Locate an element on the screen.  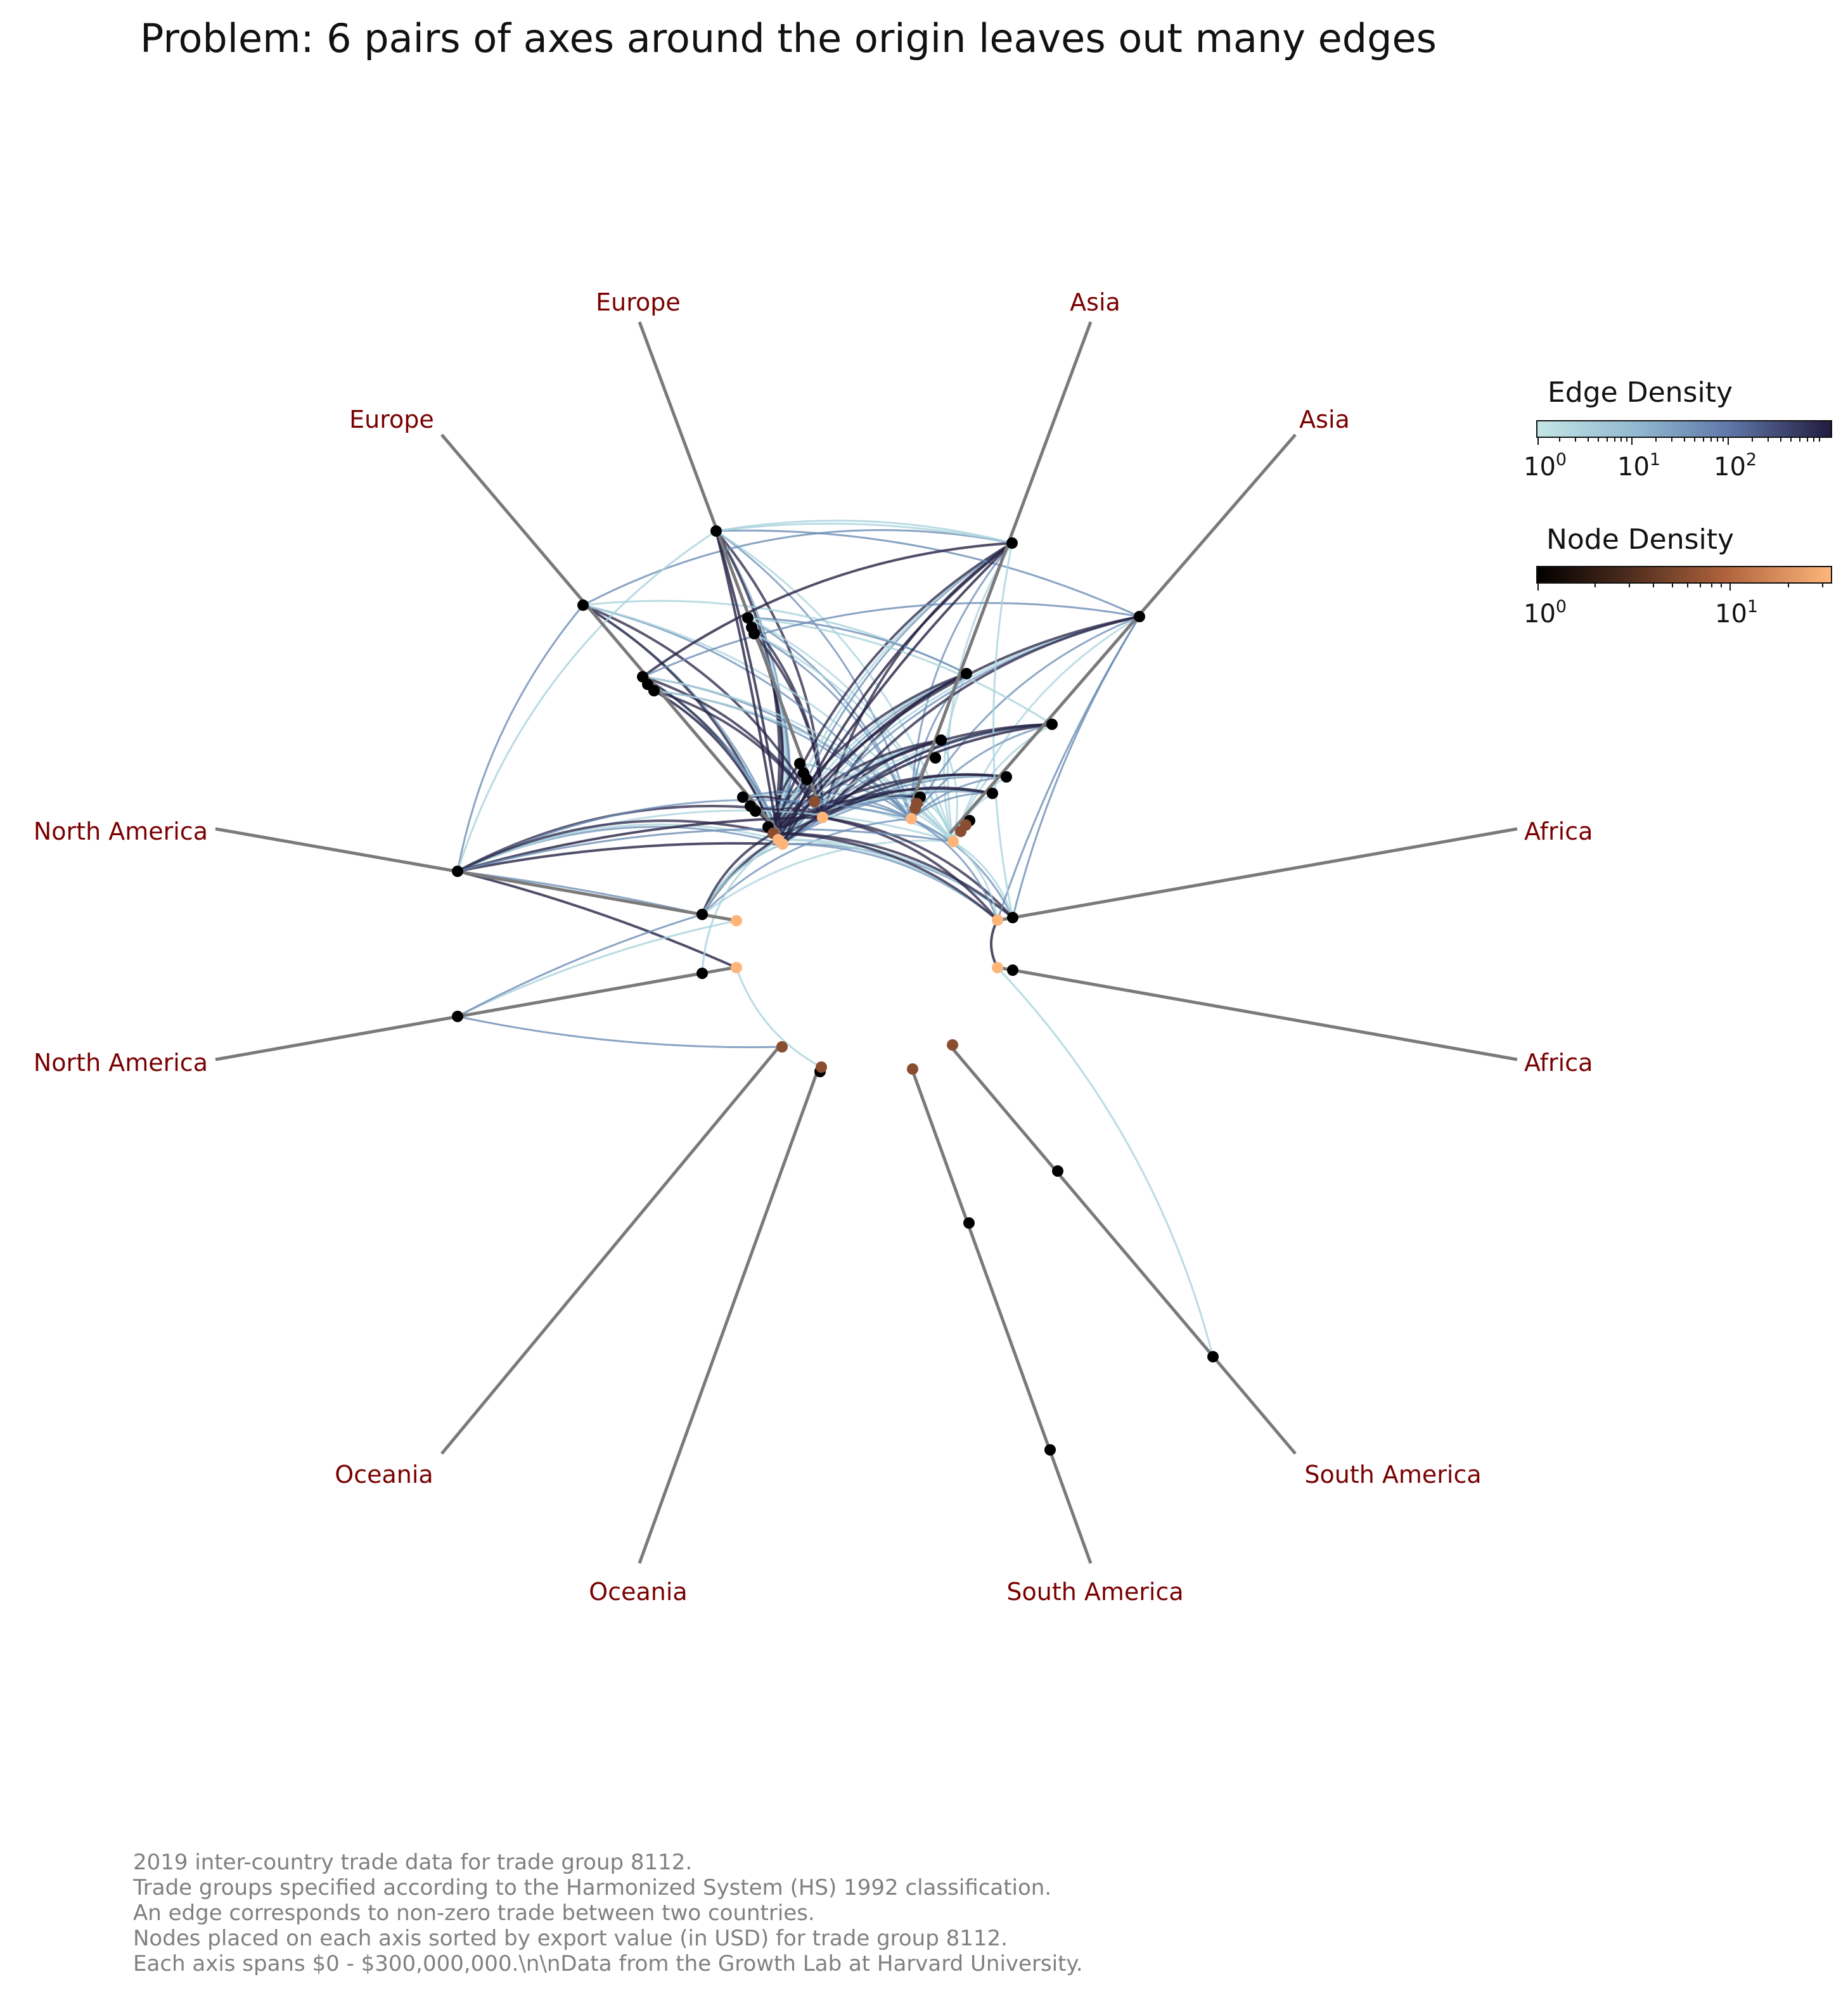
axis-europe-inner is located at coordinates (729, 562).